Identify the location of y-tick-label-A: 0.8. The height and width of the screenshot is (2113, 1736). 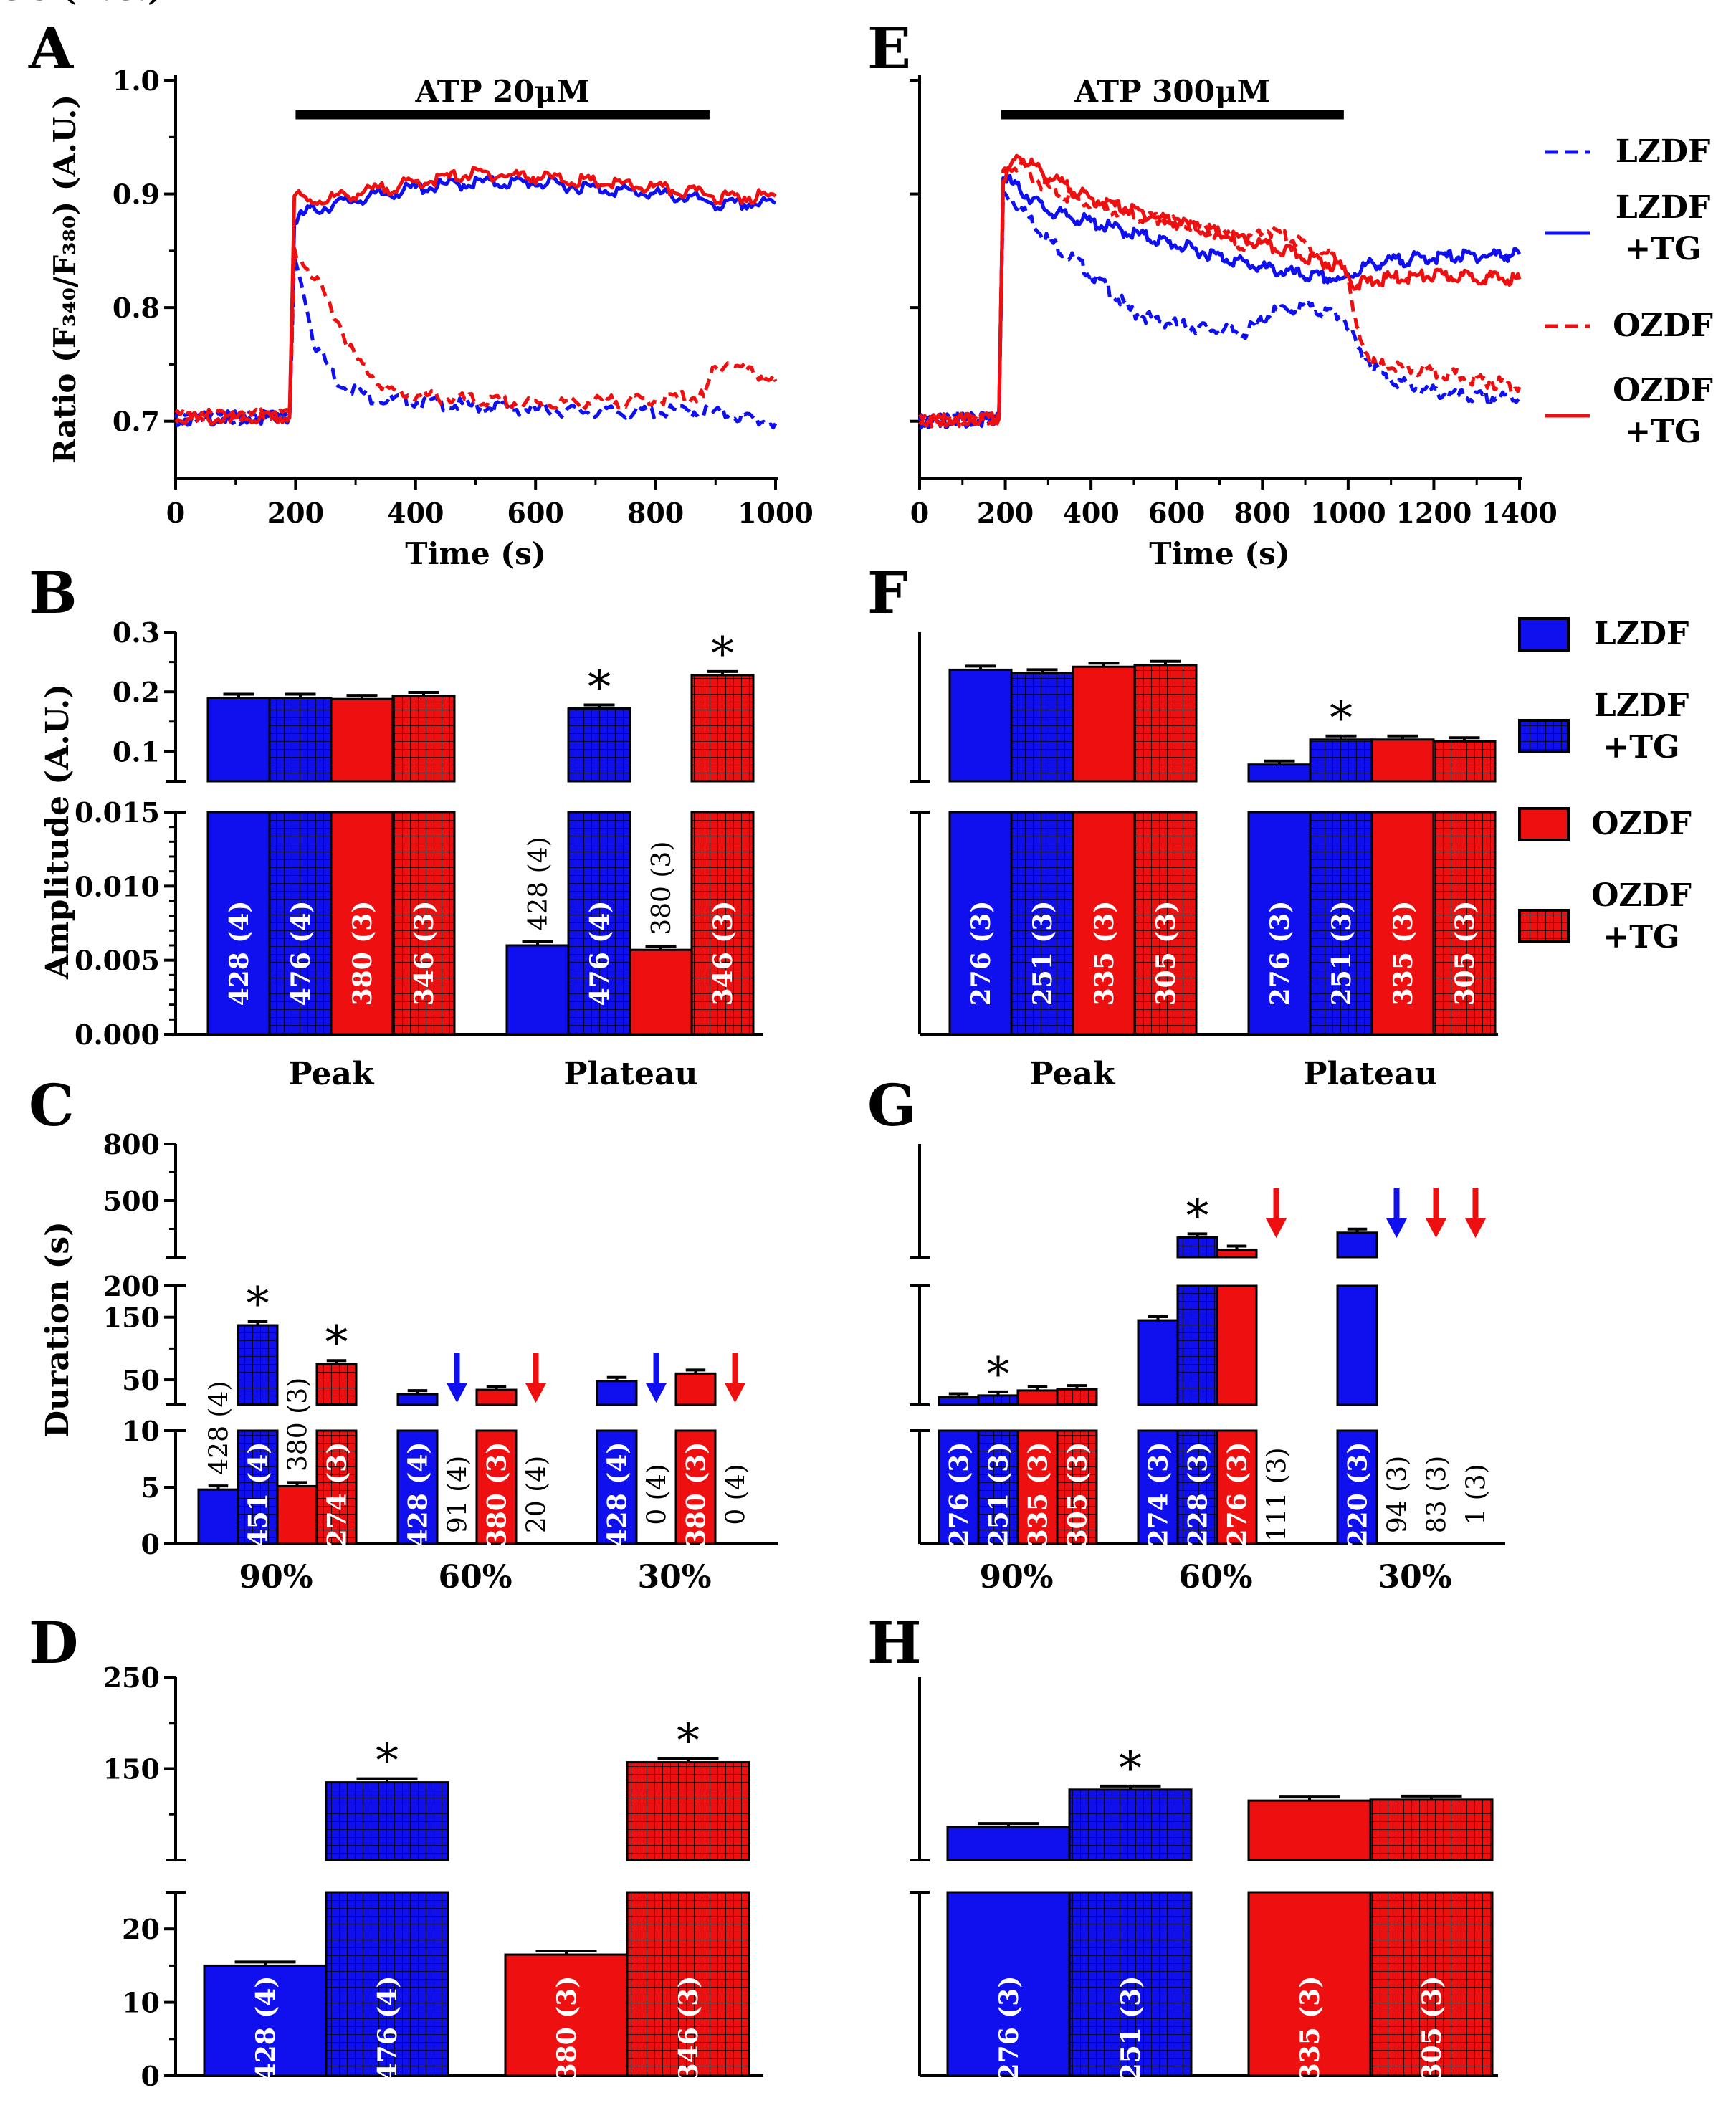
(137, 308).